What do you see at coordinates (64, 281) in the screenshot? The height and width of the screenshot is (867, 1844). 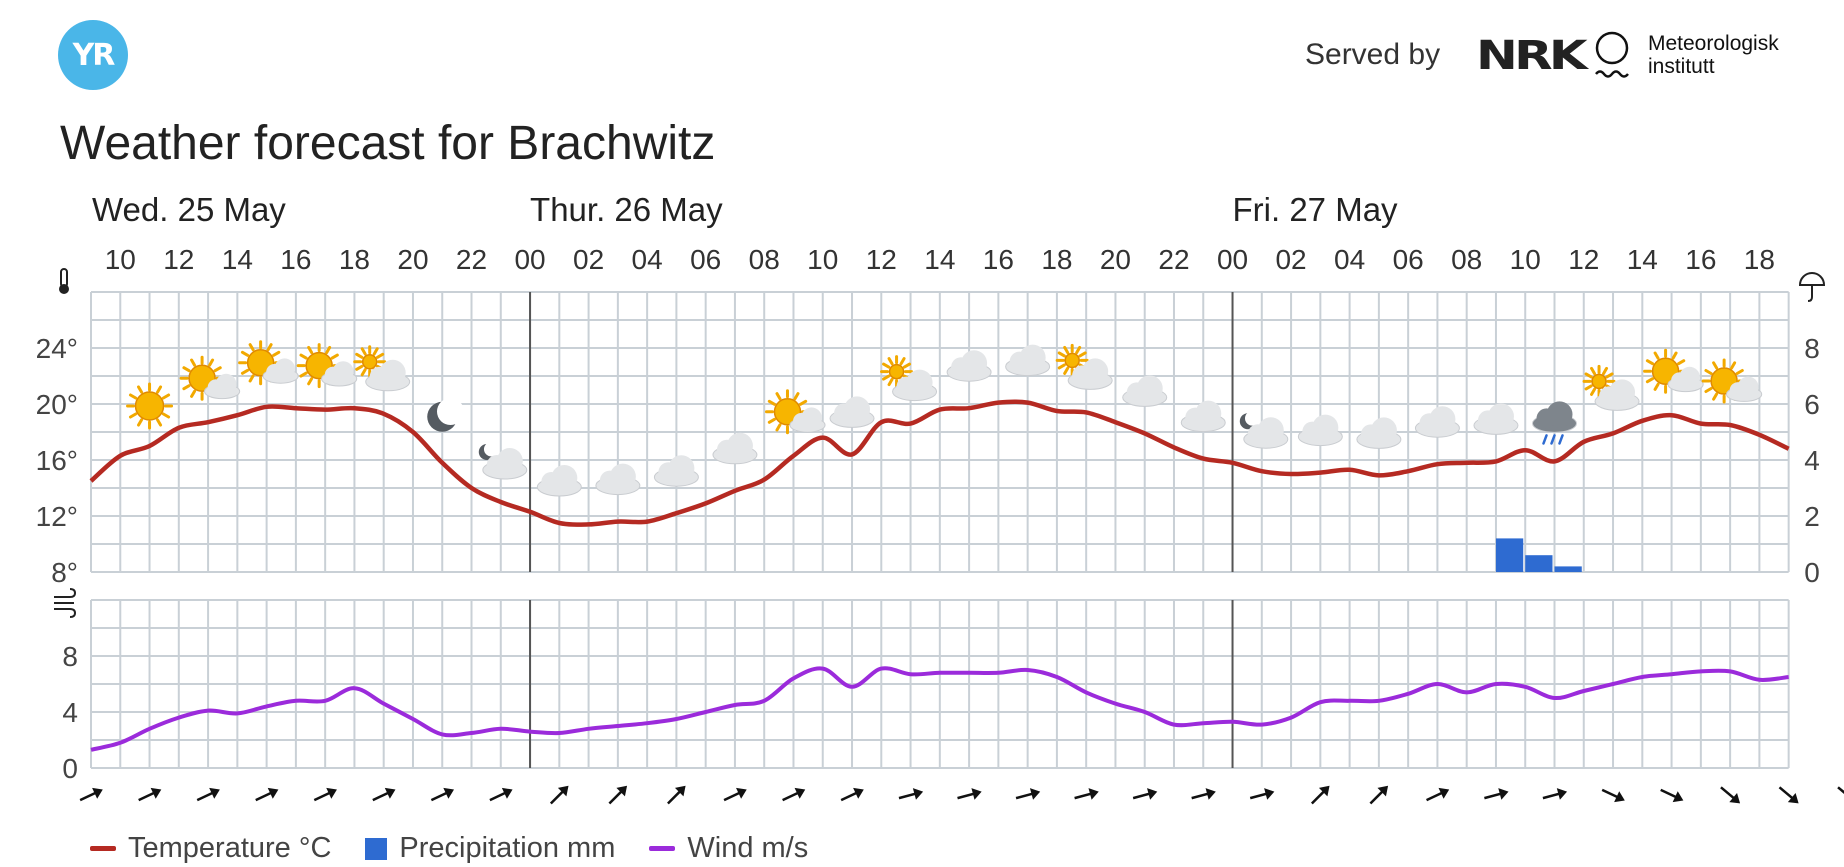 I see `thermometer-icon` at bounding box center [64, 281].